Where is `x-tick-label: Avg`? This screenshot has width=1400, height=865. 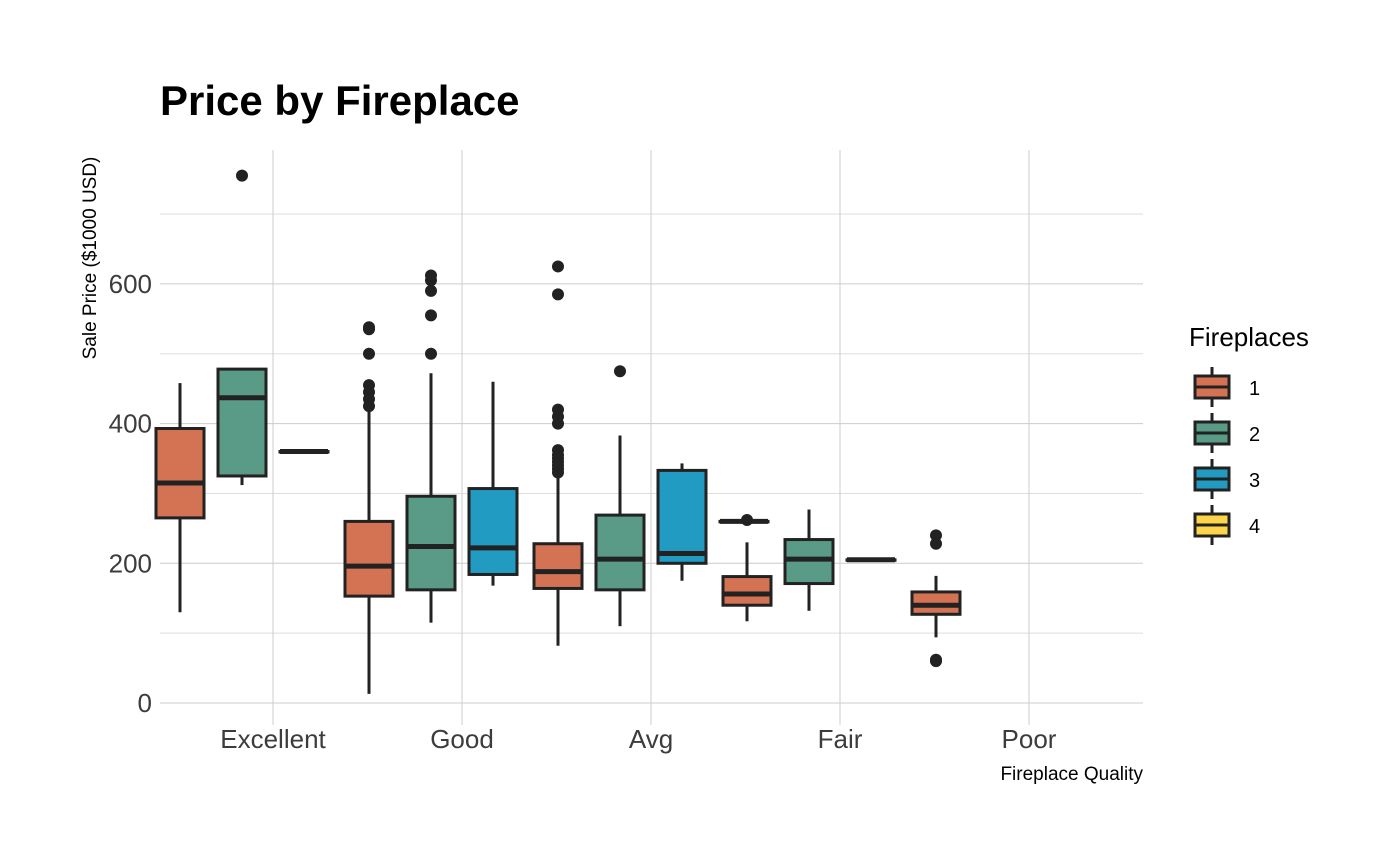 x-tick-label: Avg is located at coordinates (651, 739).